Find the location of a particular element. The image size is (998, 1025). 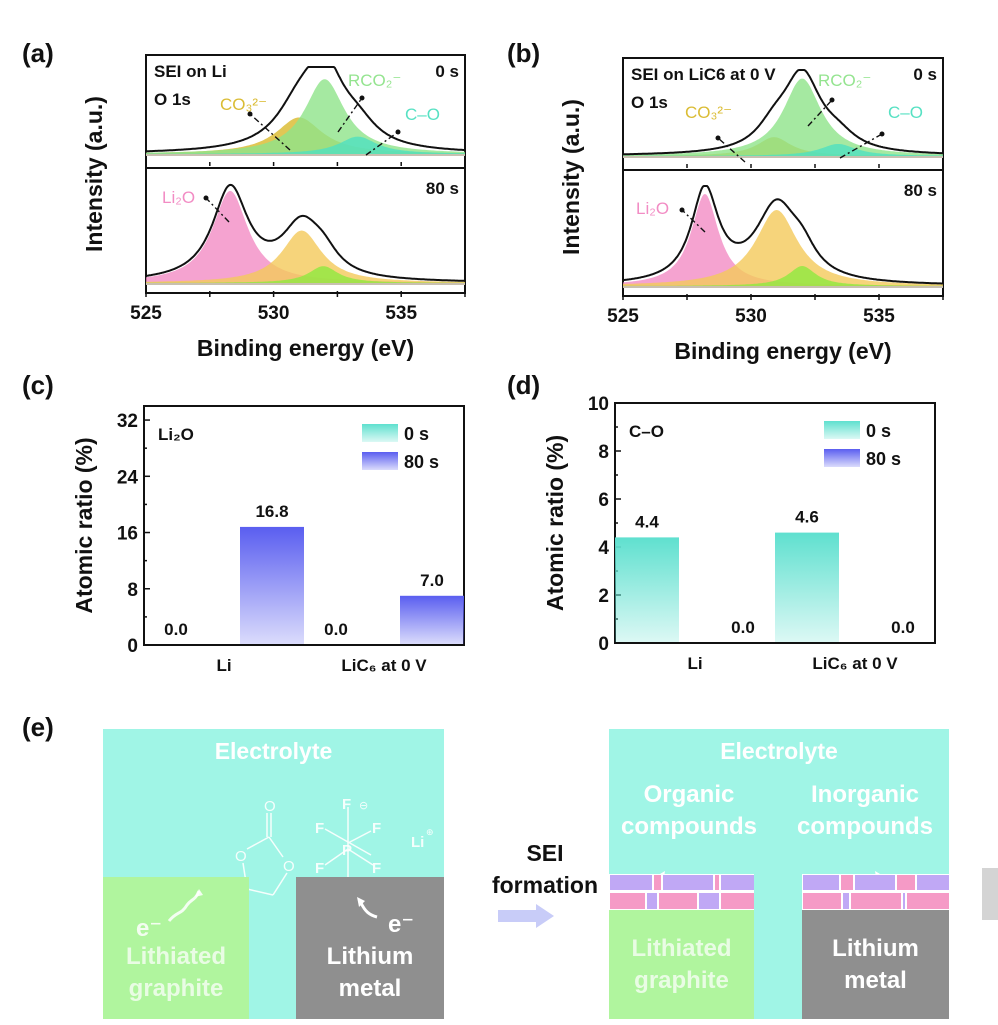

data-label: 7.0 is located at coordinates (432, 580).